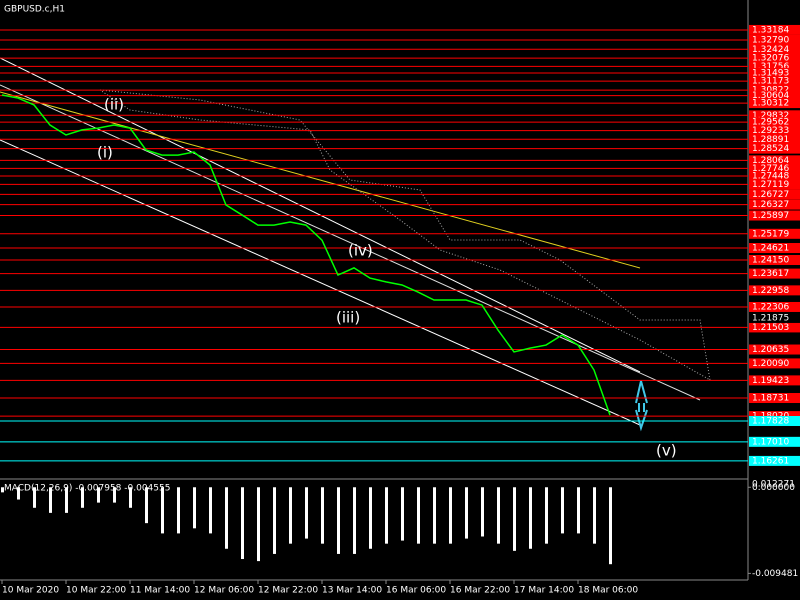 The width and height of the screenshot is (800, 600). I want to click on current-price-label: 1.21875, so click(770, 318).